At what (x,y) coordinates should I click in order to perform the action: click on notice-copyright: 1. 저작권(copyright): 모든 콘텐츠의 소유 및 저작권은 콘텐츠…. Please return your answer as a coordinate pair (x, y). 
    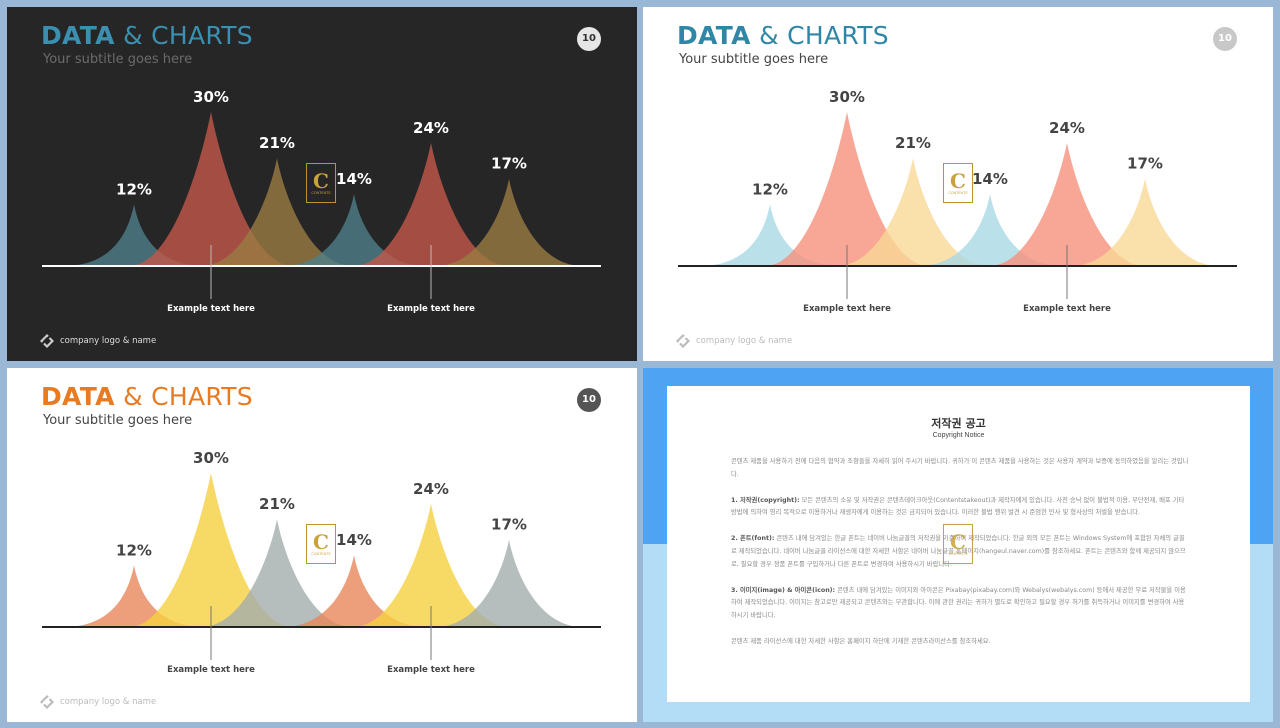
    Looking at the image, I should click on (958, 506).